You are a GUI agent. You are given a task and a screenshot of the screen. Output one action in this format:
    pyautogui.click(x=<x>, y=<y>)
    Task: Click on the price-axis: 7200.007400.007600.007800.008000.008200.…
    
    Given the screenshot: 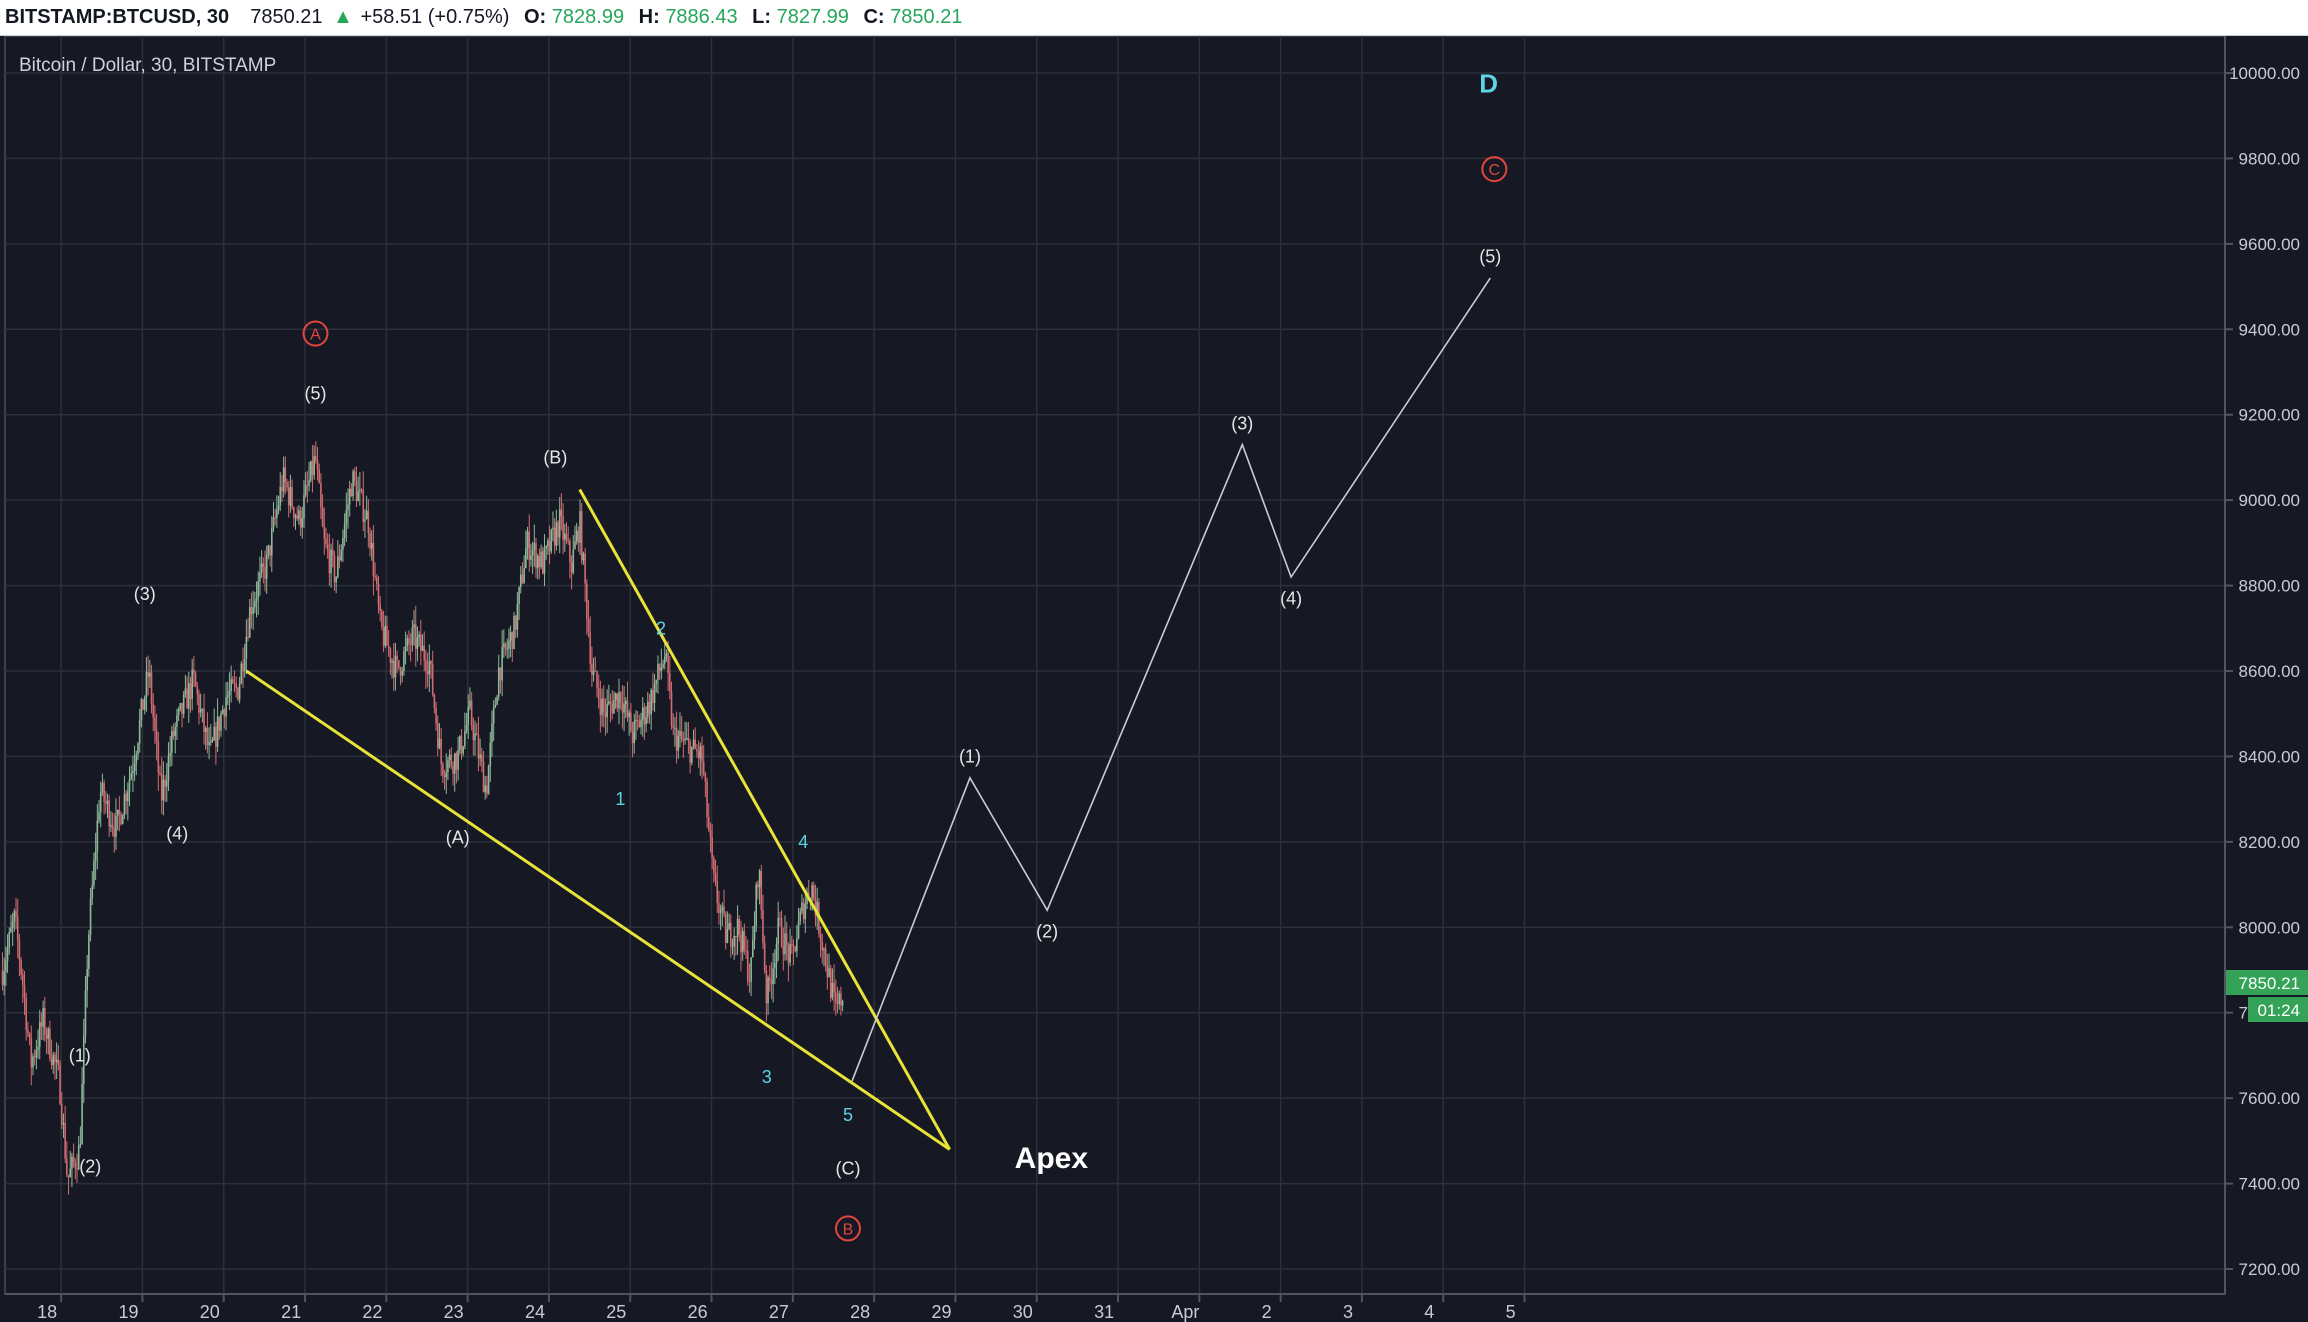 What is the action you would take?
    pyautogui.click(x=2266, y=665)
    